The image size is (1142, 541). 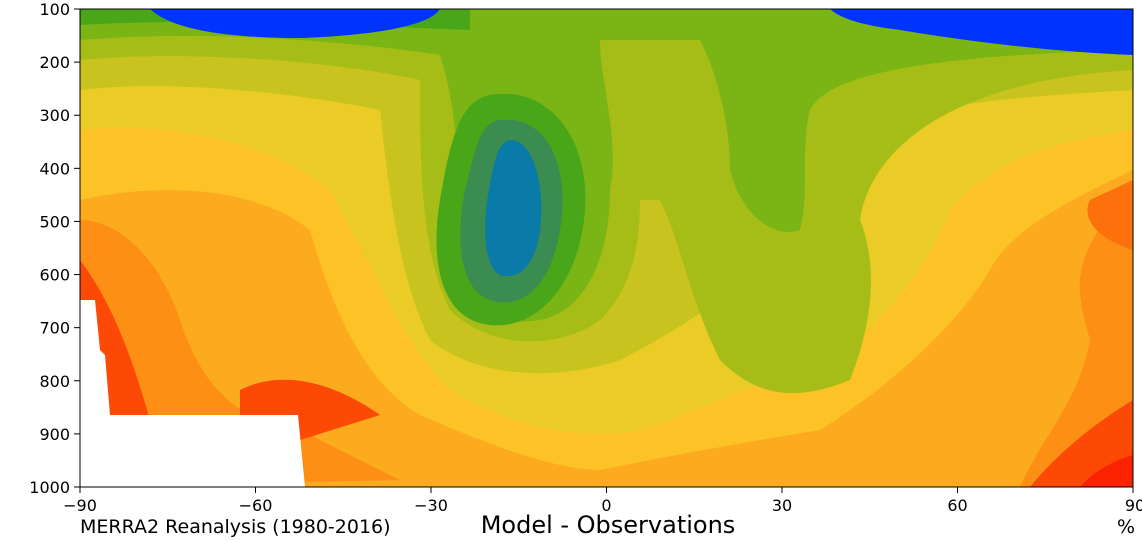 I want to click on x-tick-label: −30, so click(x=431, y=505).